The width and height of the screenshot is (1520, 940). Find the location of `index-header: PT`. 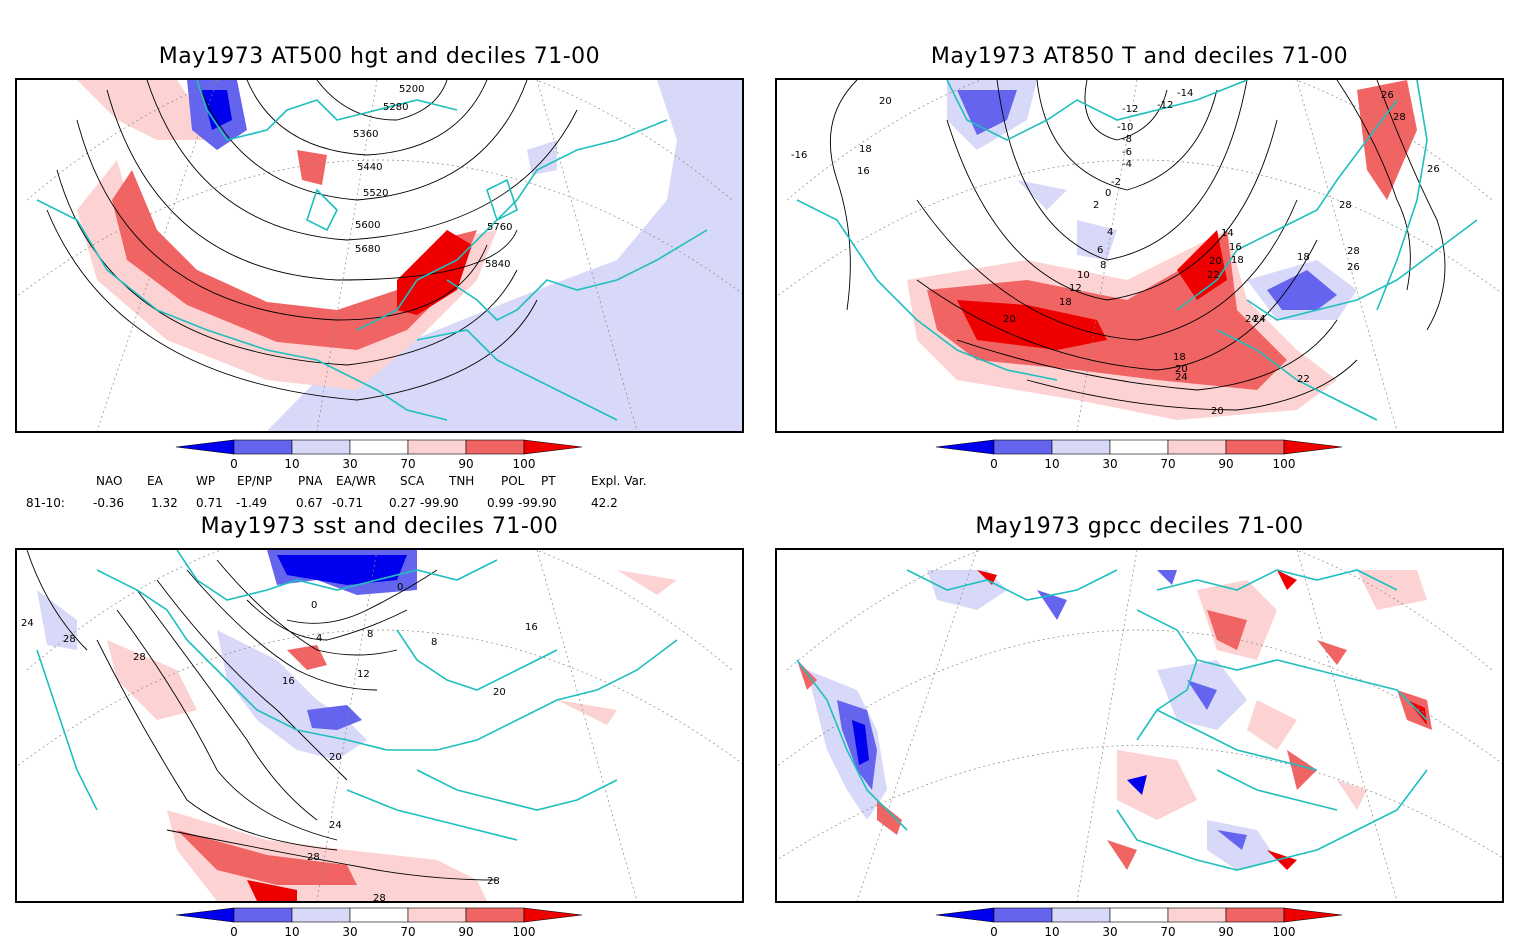

index-header: PT is located at coordinates (548, 481).